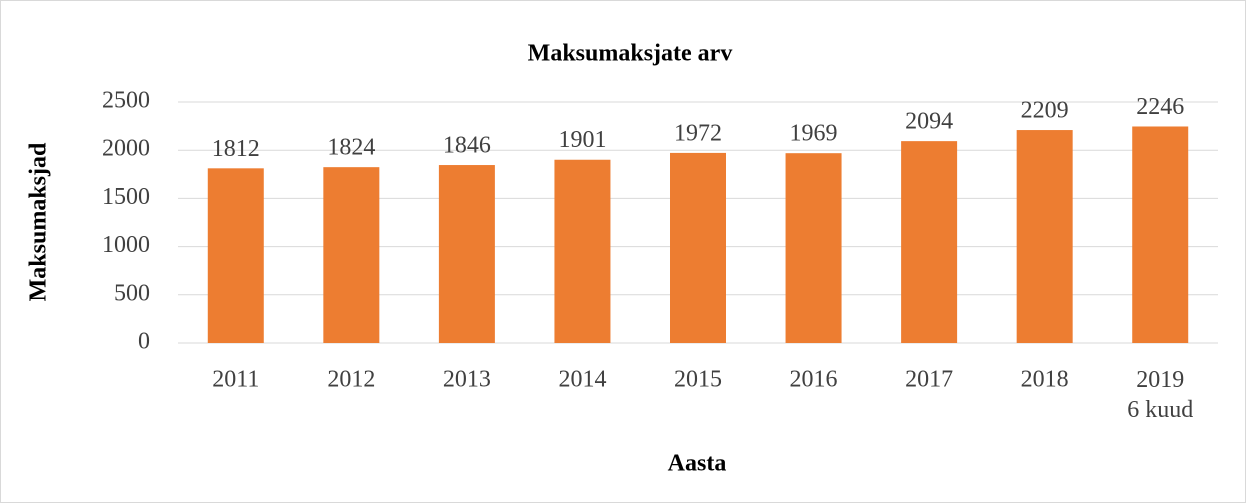  Describe the element at coordinates (235, 380) in the screenshot. I see `x-tick-label: 2011` at that location.